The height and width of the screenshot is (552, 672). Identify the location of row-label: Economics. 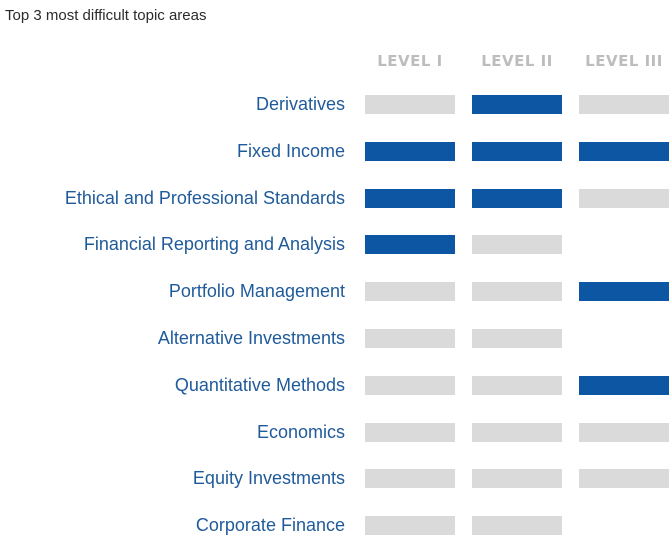
(300, 431).